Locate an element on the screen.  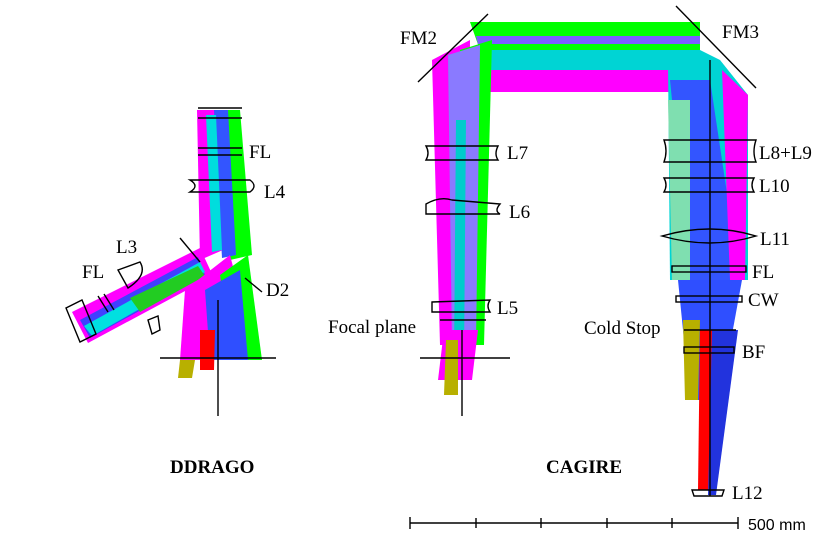
cagire-fm3-label: FM3 is located at coordinates (740, 32).